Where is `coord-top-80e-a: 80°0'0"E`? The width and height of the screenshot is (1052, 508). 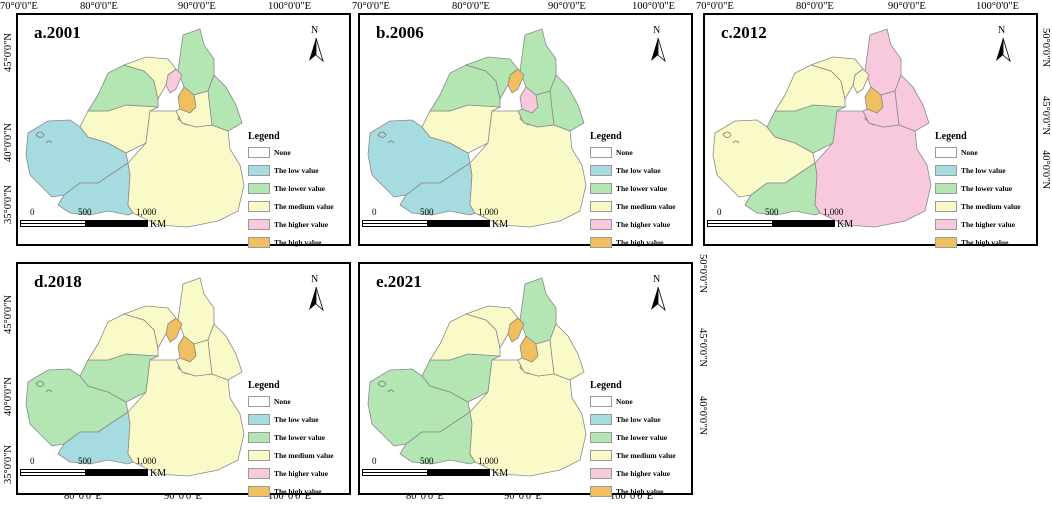 coord-top-80e-a: 80°0'0"E is located at coordinates (99, 6).